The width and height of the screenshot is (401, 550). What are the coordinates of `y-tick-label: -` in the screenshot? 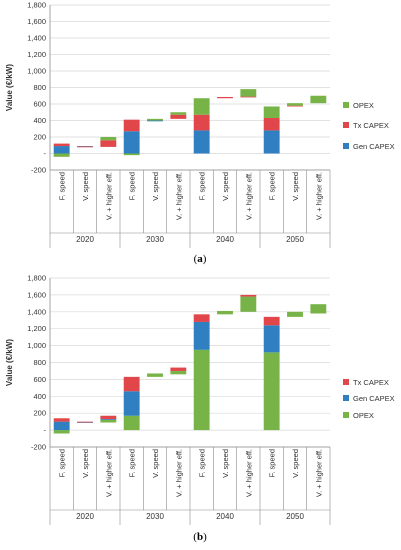 It's located at (45, 430).